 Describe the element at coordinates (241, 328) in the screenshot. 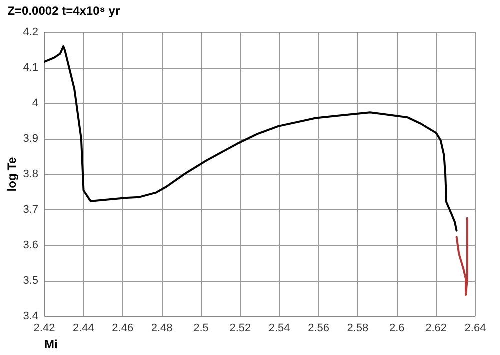

I see `x-tick-label: 2.52` at that location.